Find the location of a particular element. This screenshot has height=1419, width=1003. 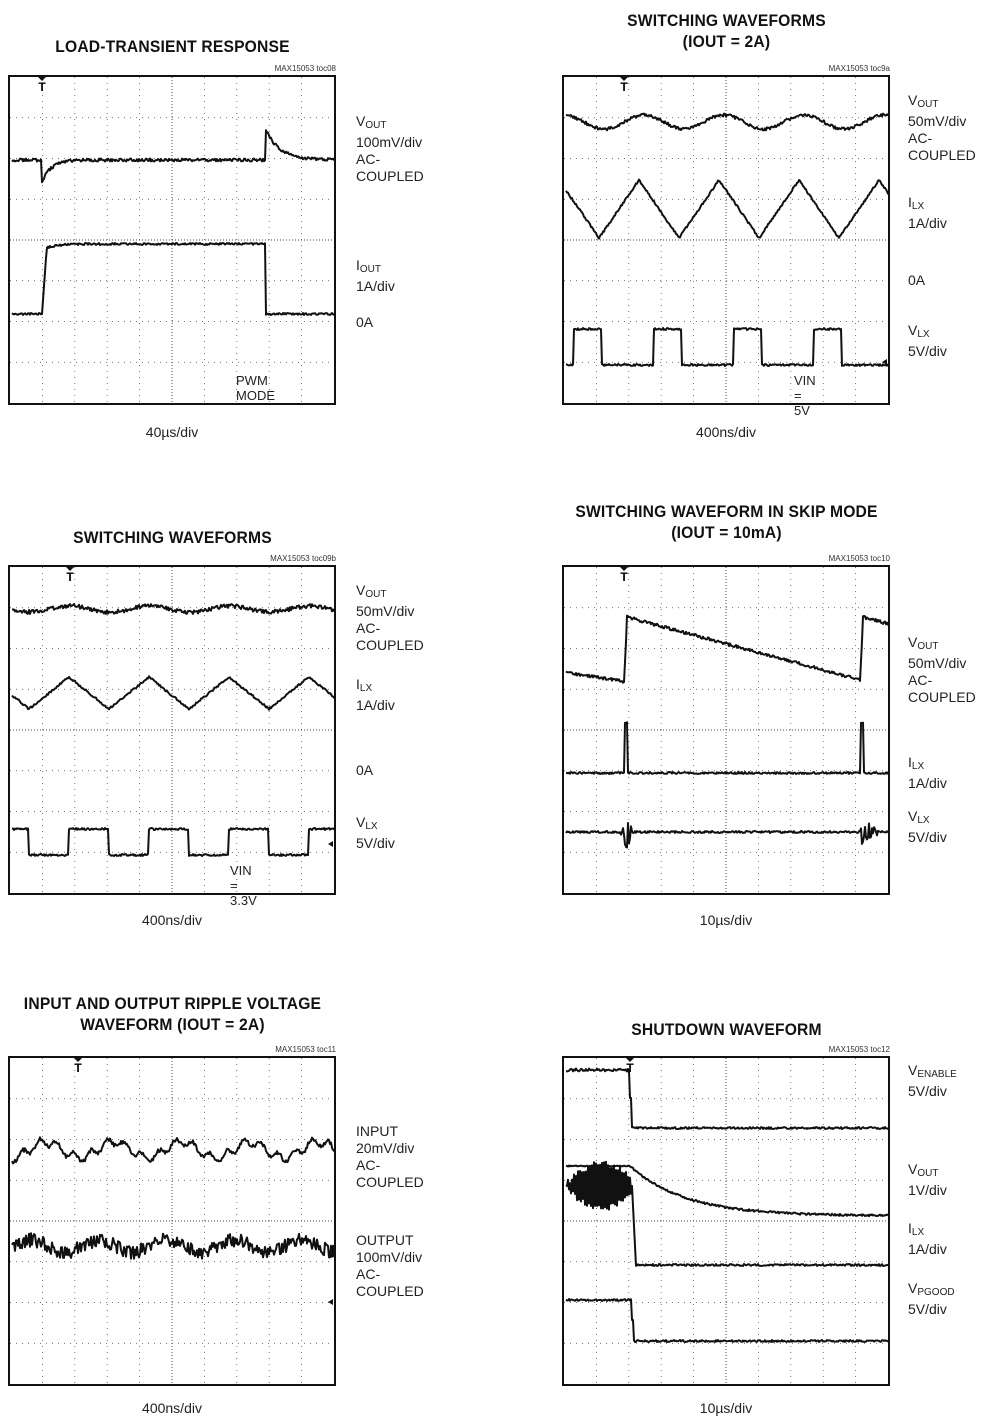

chart-title: SWITCHING WAVEFORMS is located at coordinates (172, 537).